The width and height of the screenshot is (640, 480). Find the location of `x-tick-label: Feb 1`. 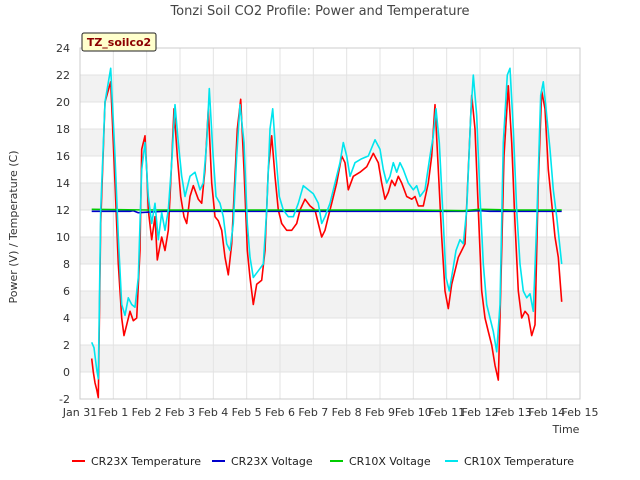

x-tick-label: Feb 1 is located at coordinates (113, 412).